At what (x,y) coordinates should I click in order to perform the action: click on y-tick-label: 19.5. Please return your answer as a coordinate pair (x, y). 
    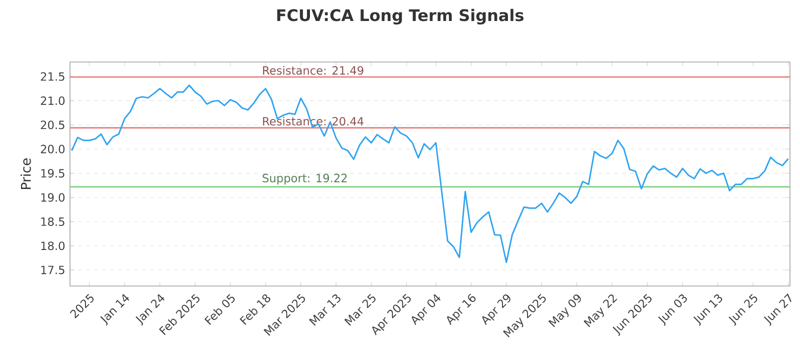
    Looking at the image, I should click on (52, 173).